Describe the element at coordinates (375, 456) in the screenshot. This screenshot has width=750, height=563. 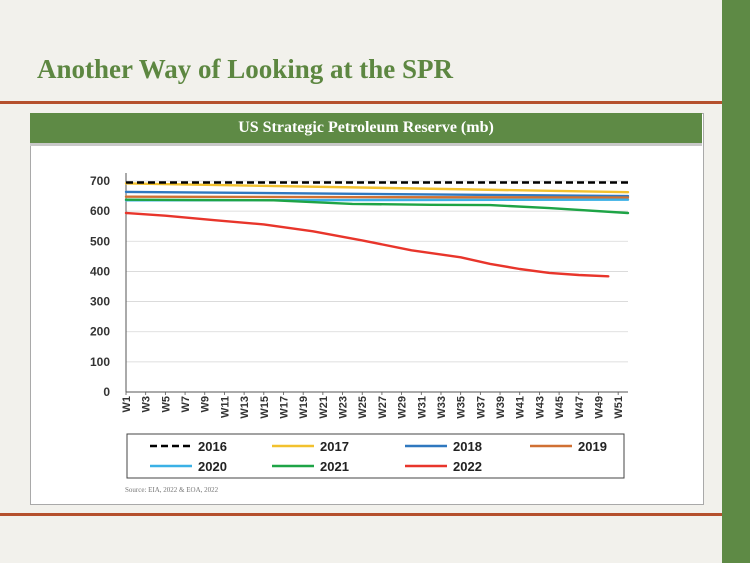
I see `legend-box` at that location.